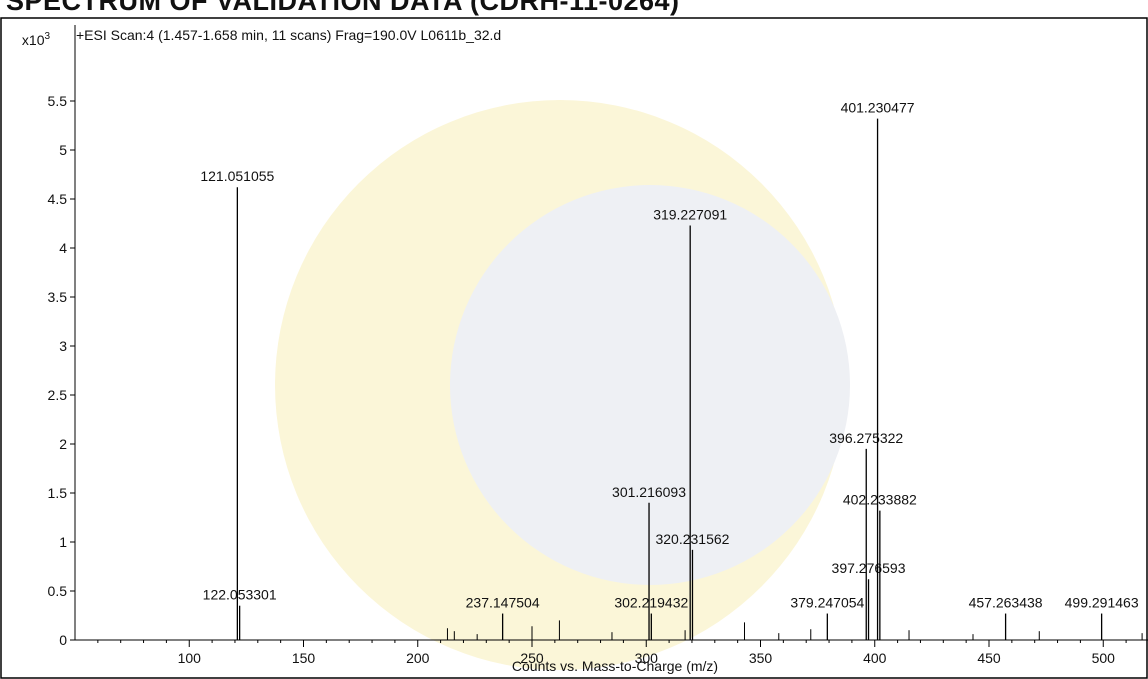 The width and height of the screenshot is (1148, 679). What do you see at coordinates (503, 603) in the screenshot?
I see `peak-label: 237.147504` at bounding box center [503, 603].